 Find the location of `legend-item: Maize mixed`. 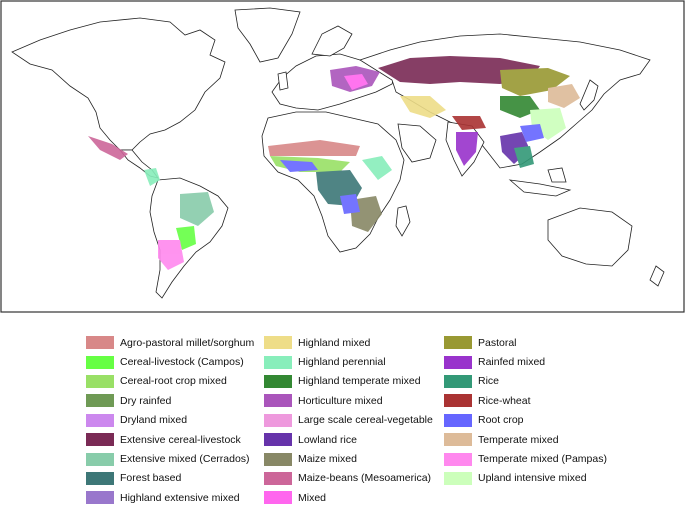

legend-item: Maize mixed is located at coordinates (348, 458).